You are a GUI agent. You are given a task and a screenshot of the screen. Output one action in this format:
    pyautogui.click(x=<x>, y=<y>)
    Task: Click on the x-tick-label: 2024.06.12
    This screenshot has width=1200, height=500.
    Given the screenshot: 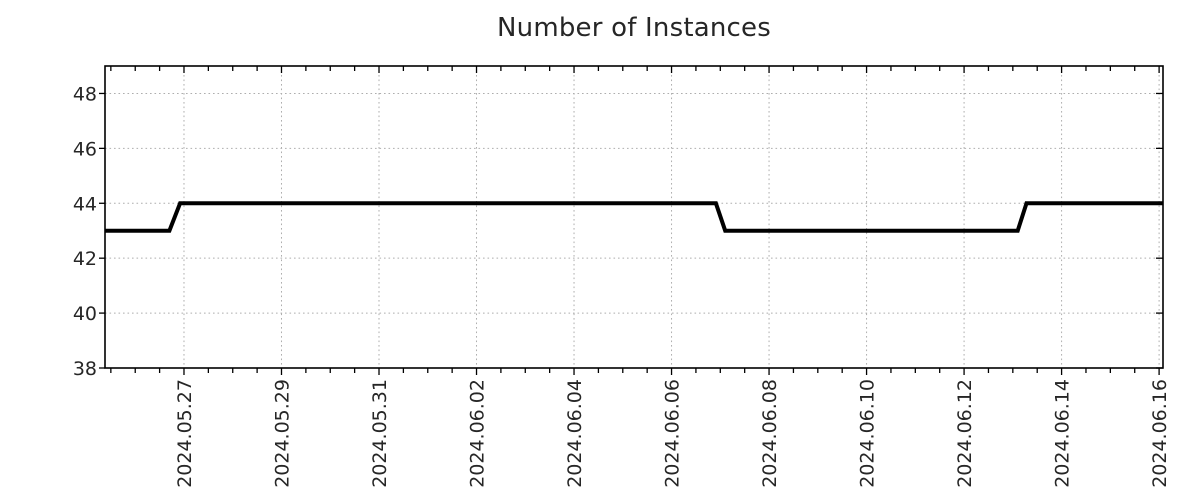 What is the action you would take?
    pyautogui.click(x=965, y=433)
    